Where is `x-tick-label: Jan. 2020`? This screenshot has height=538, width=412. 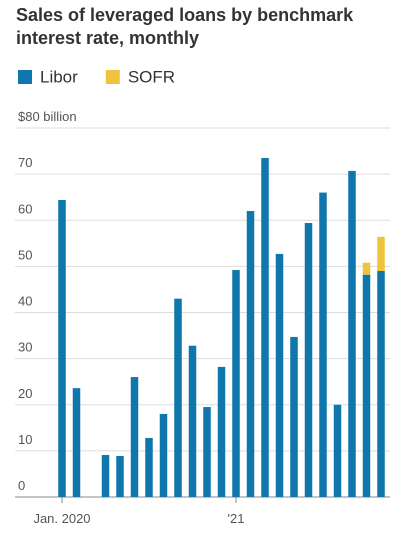 x-tick-label: Jan. 2020 is located at coordinates (61, 518).